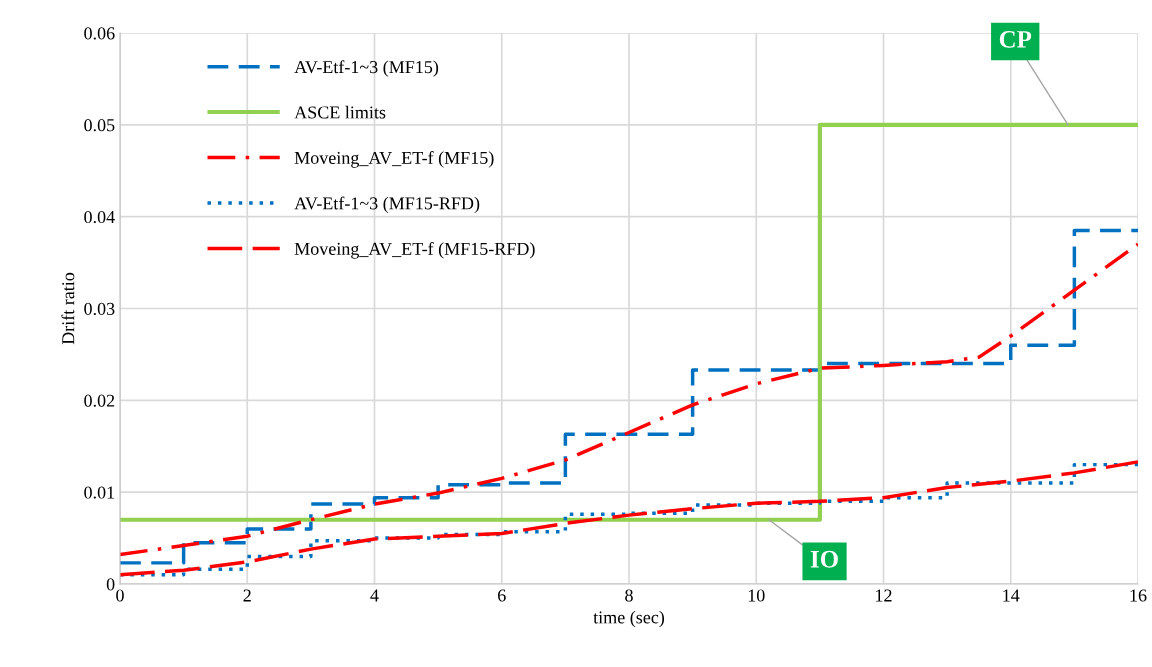  Describe the element at coordinates (629, 595) in the screenshot. I see `x-tick-label: 8` at that location.